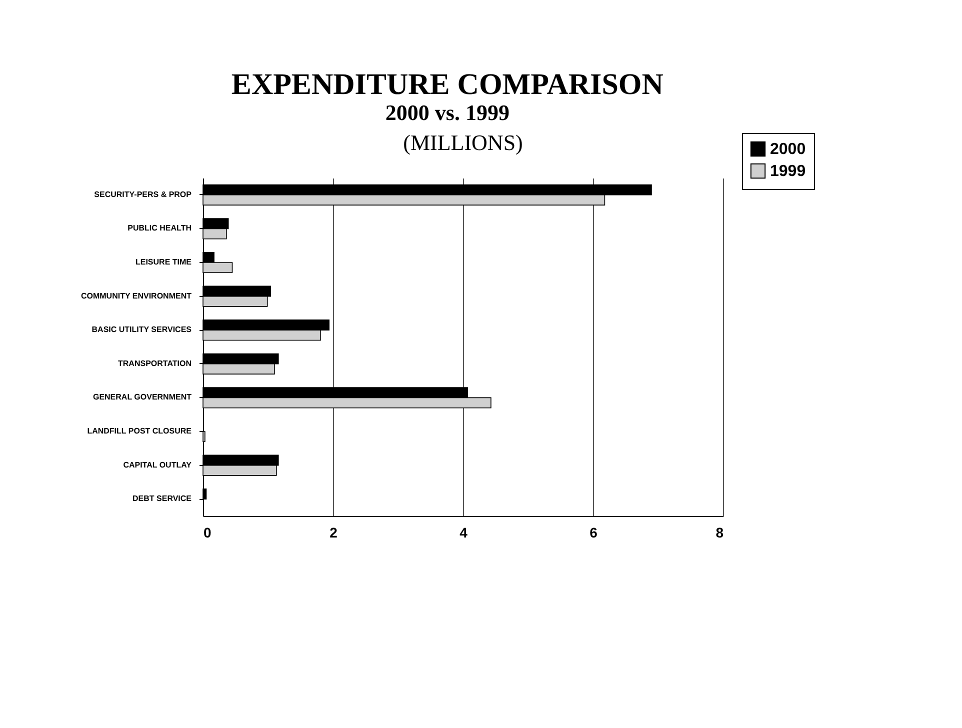  Describe the element at coordinates (447, 112) in the screenshot. I see `chart-subtitle: 2000 vs. 1999` at that location.